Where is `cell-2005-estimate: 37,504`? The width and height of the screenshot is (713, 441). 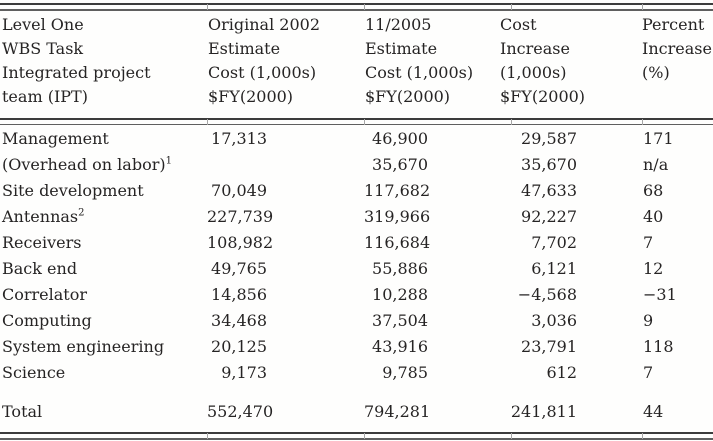 cell-2005-estimate: 37,504 is located at coordinates (400, 320).